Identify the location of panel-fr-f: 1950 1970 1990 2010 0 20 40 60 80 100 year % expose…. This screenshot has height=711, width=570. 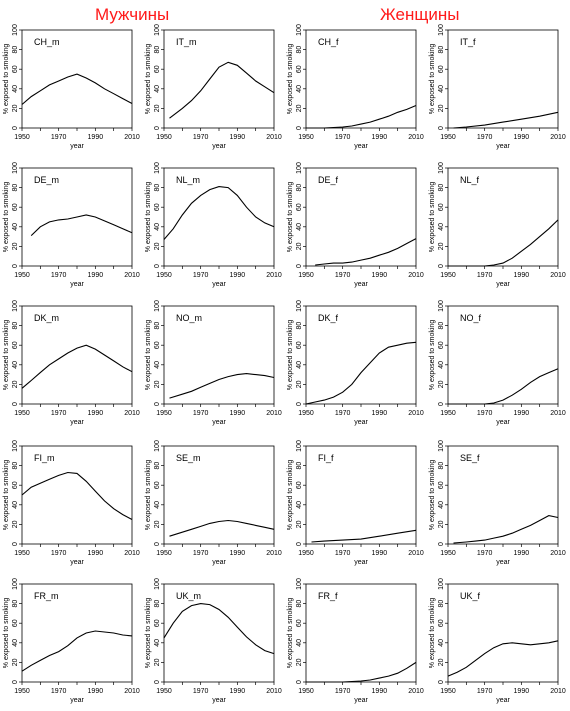
(355, 641).